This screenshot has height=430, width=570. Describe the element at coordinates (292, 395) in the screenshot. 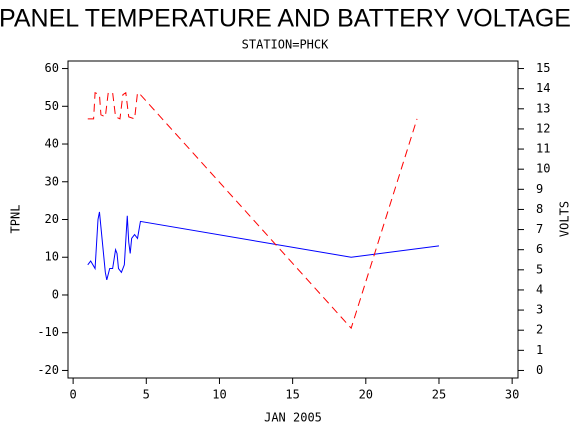

I see `x-tick-label: 15` at that location.